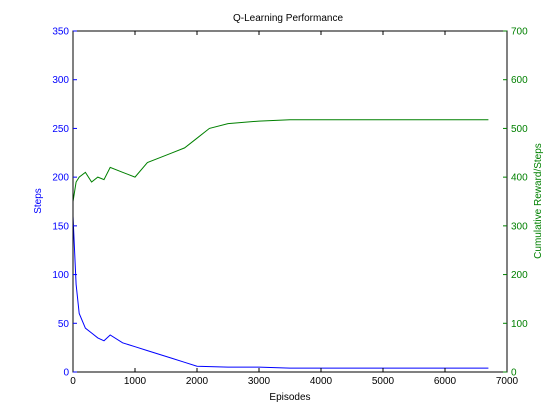  I want to click on y-axis-label-left: Steps, so click(38, 201).